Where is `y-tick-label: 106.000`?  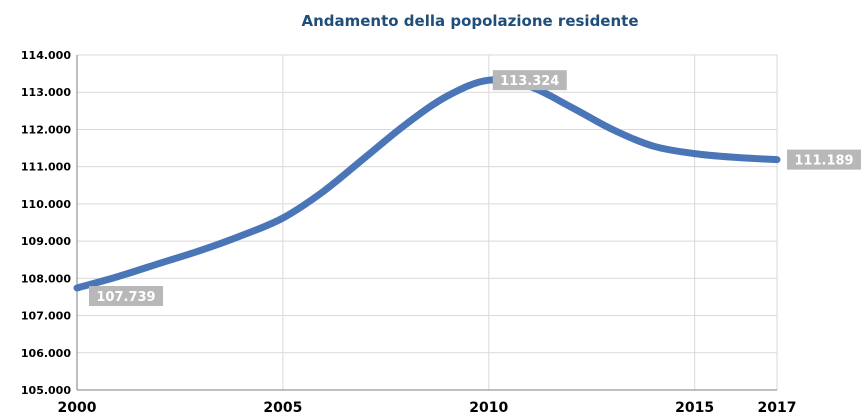
y-tick-label: 106.000 is located at coordinates (46, 353).